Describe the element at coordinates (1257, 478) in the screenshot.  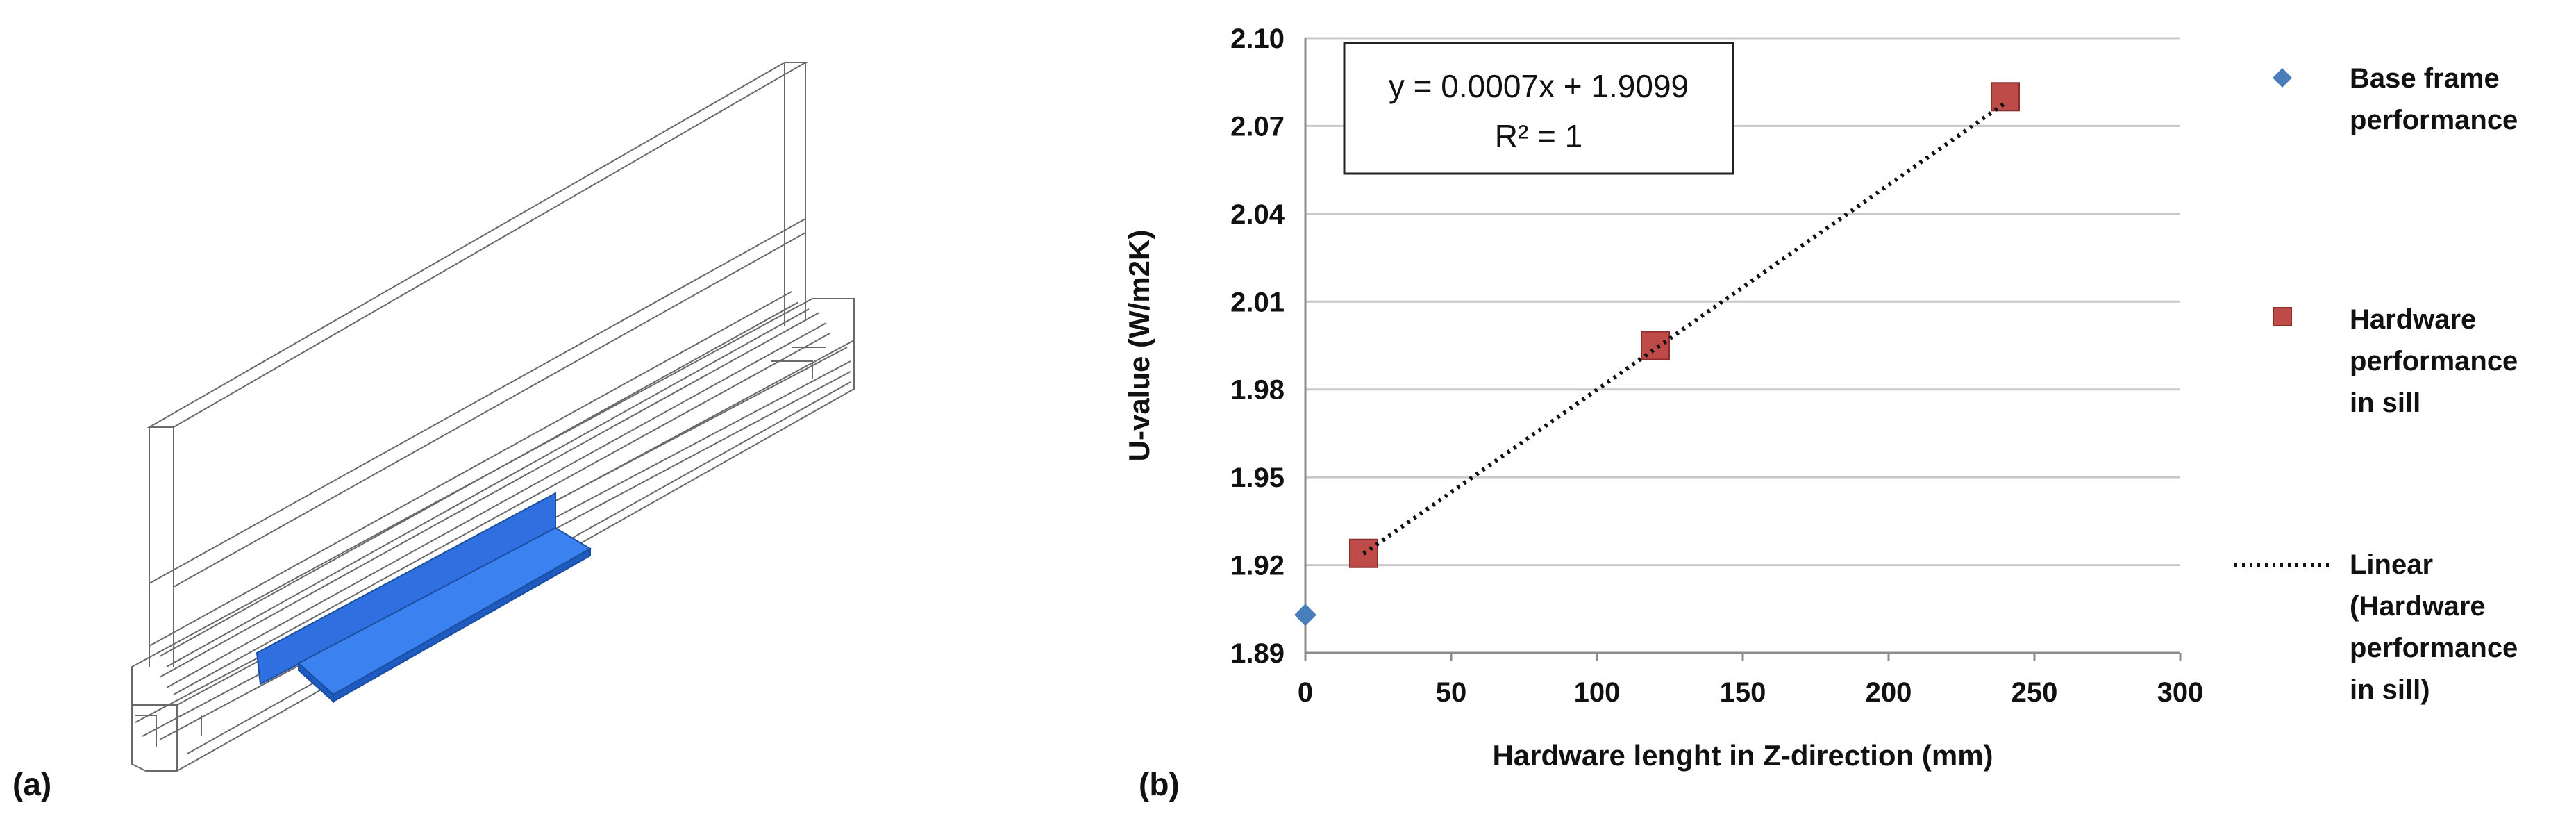
I see `y-tick-label: 1.95` at that location.